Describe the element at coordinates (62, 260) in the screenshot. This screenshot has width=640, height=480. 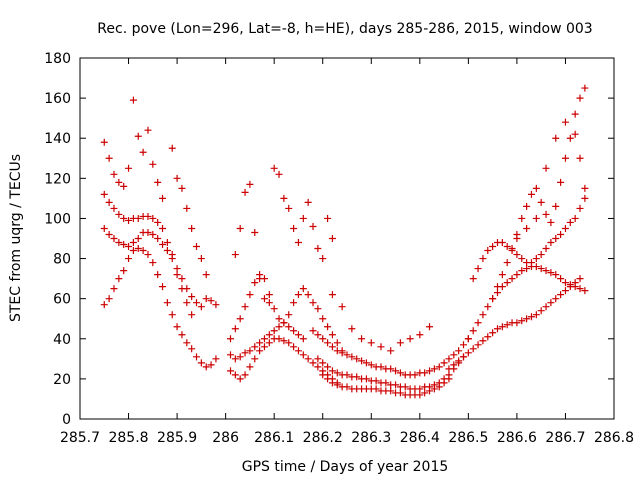
I see `y-tick-label: 80` at that location.